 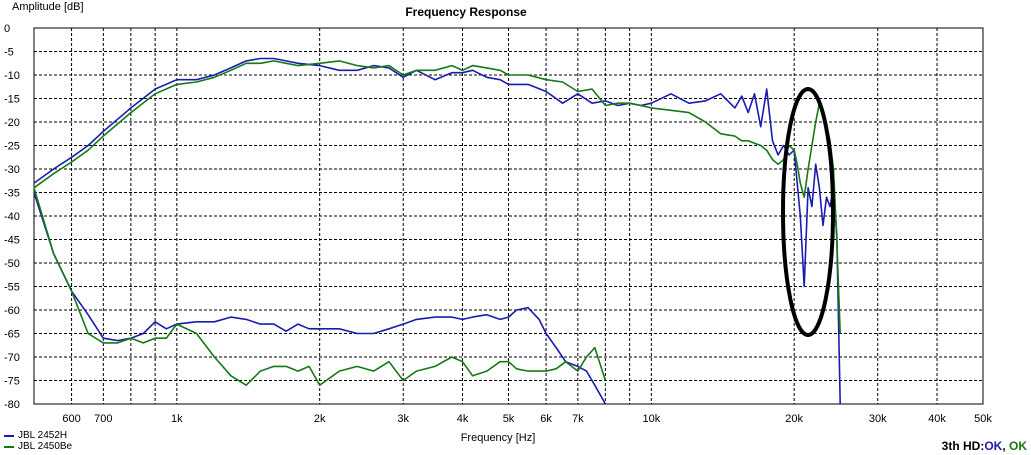 I want to click on x-tick-label: 30k, so click(x=878, y=419).